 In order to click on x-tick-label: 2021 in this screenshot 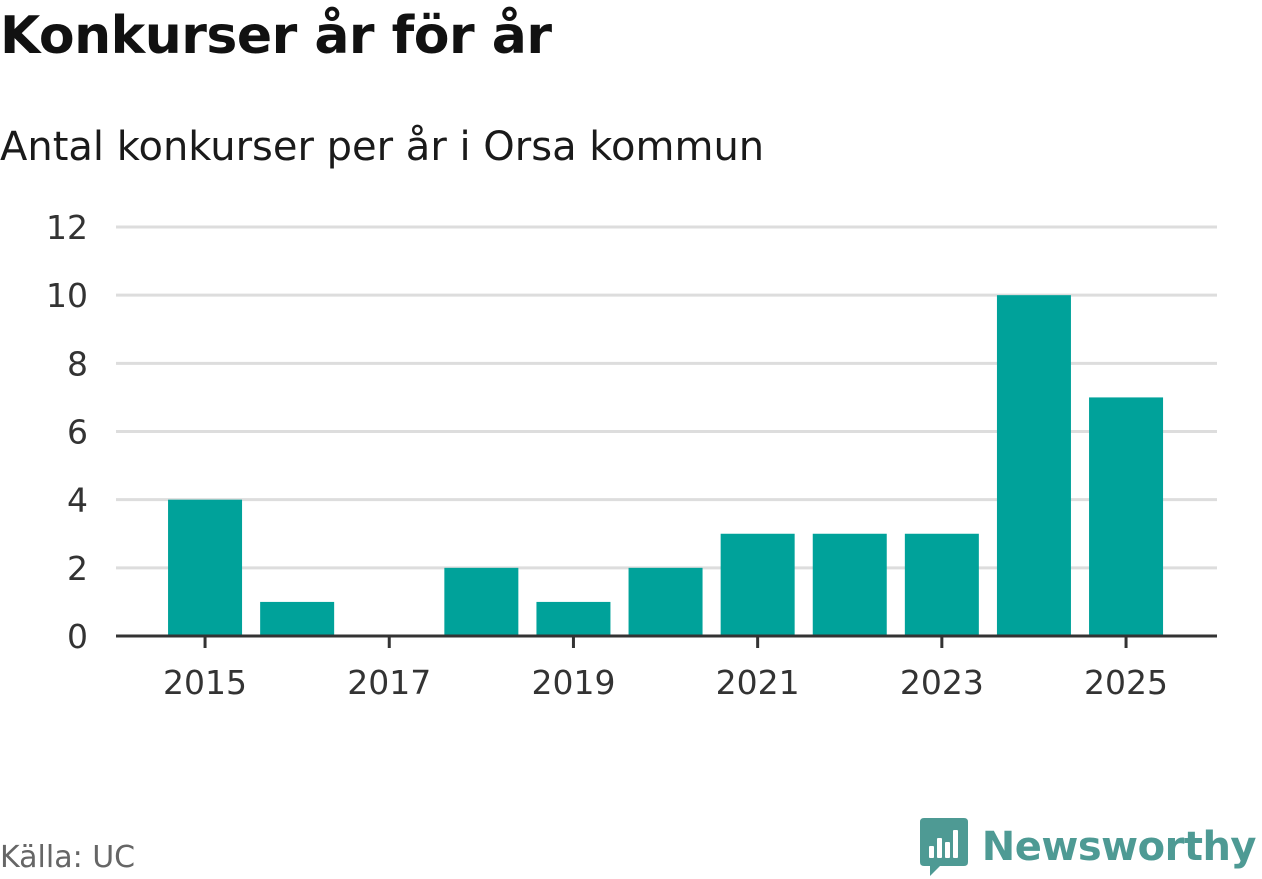, I will do `click(758, 682)`.